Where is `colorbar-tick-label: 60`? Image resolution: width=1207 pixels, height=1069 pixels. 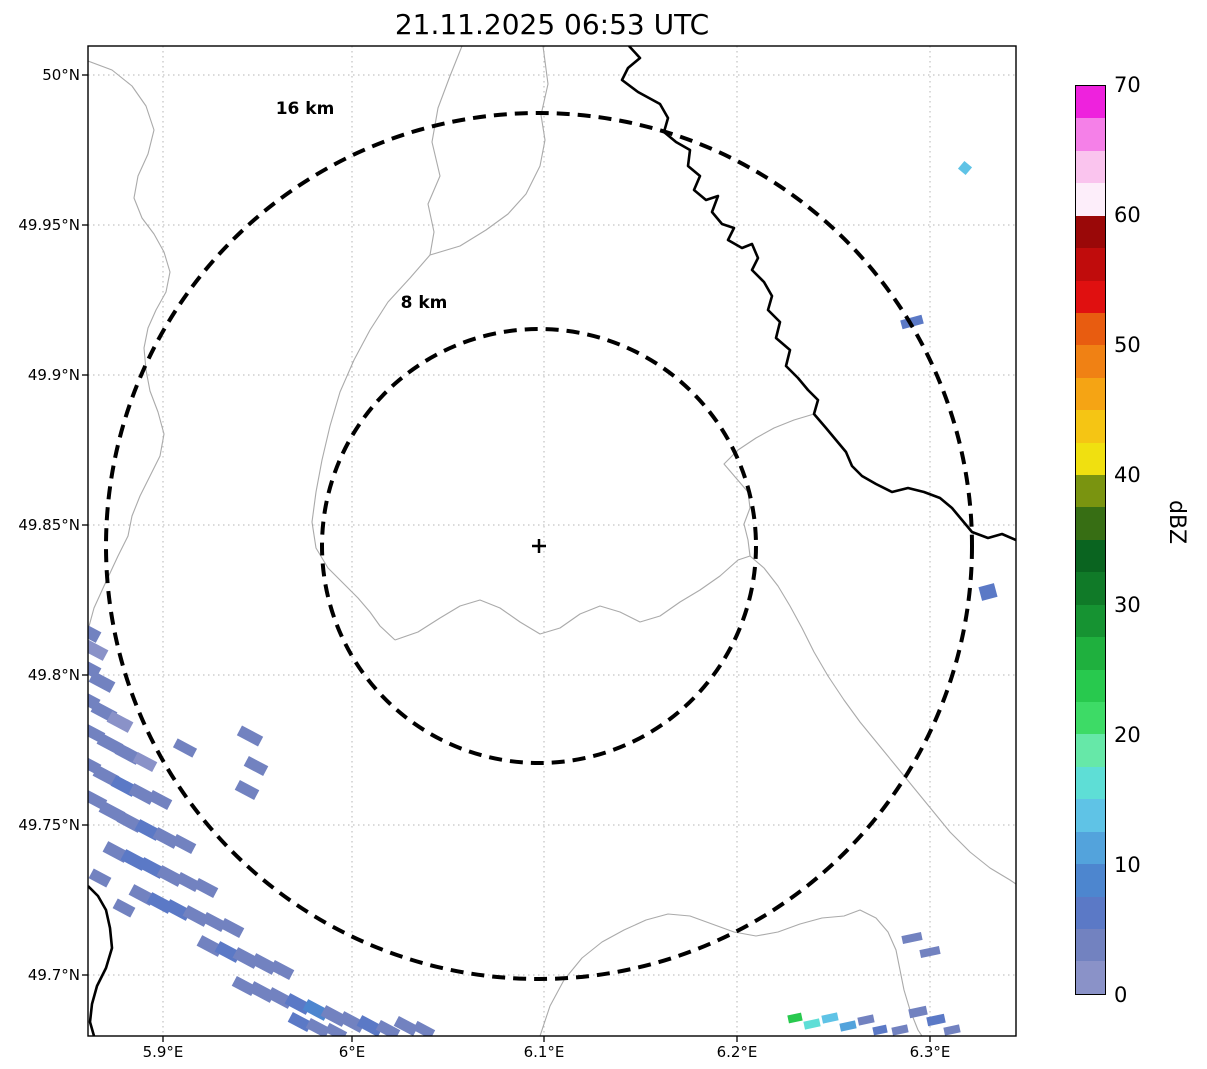
colorbar-tick-label: 60 is located at coordinates (1127, 215).